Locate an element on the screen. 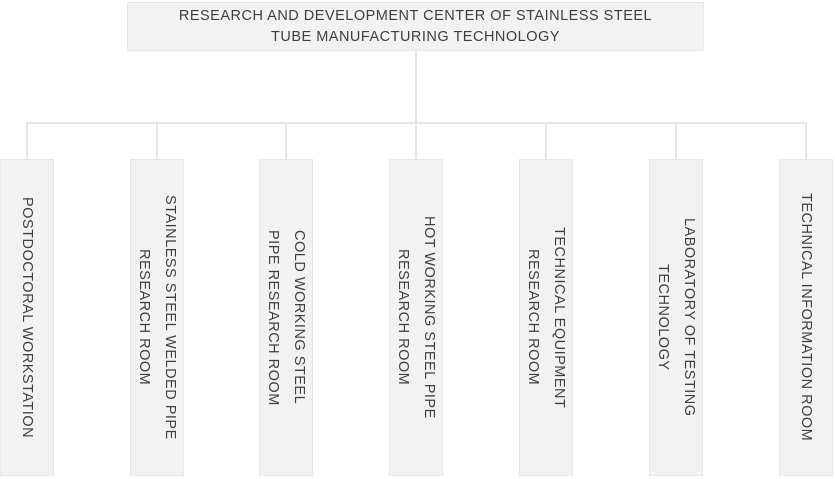  child-box-label: POSTDOCTORAL WORKSTATION is located at coordinates (27, 317).